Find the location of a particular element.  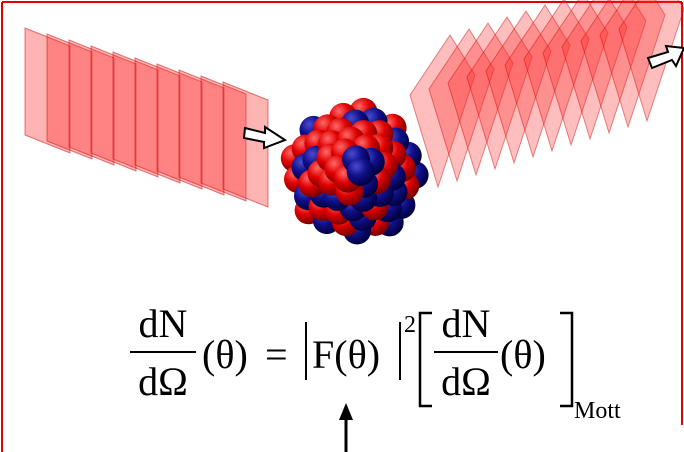

nucleon is located at coordinates (360, 172).